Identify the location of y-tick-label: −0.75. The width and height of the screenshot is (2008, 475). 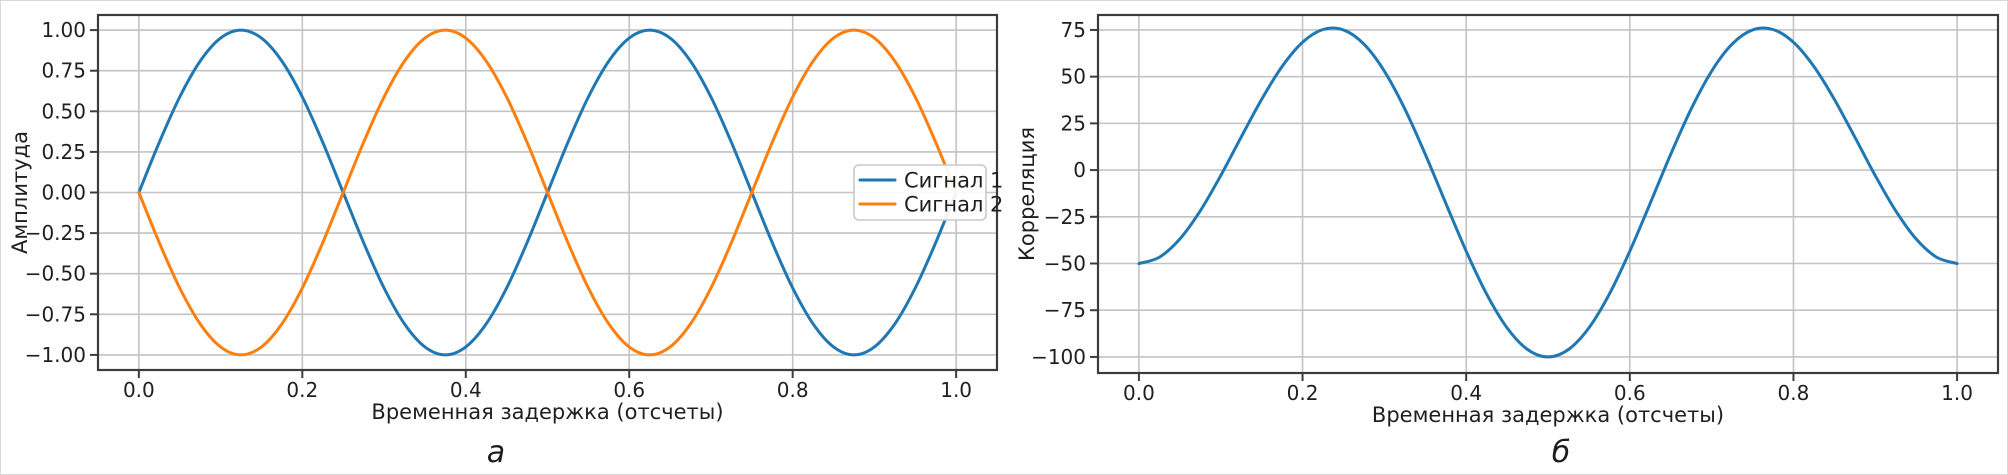
(55, 314).